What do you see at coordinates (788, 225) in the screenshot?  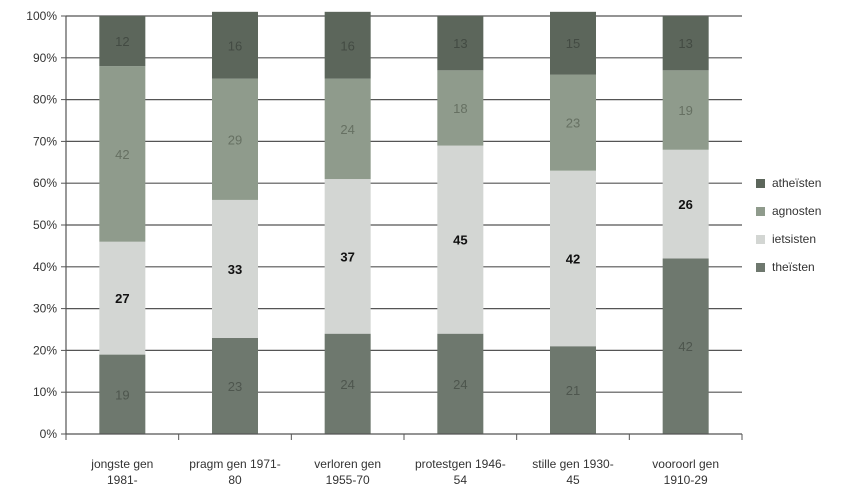 I see `legend: atheïsten agnosten ietsisten theïsten` at bounding box center [788, 225].